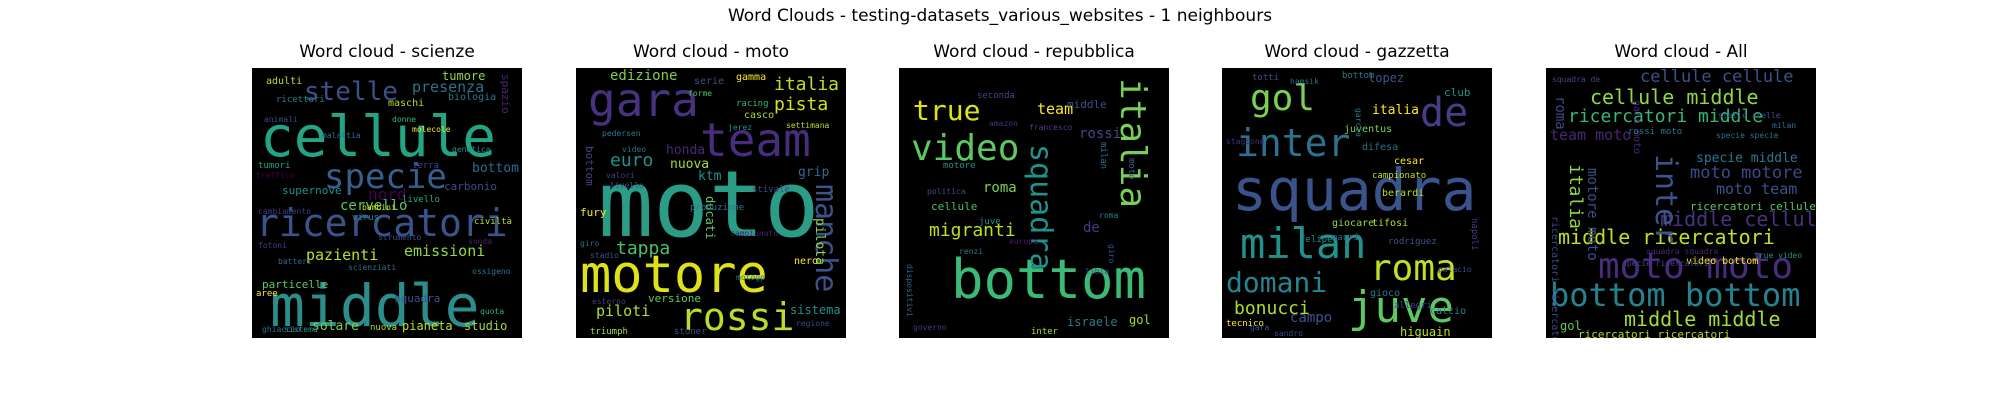 The image size is (2000, 400). I want to click on cloud-word: de, so click(1091, 228).